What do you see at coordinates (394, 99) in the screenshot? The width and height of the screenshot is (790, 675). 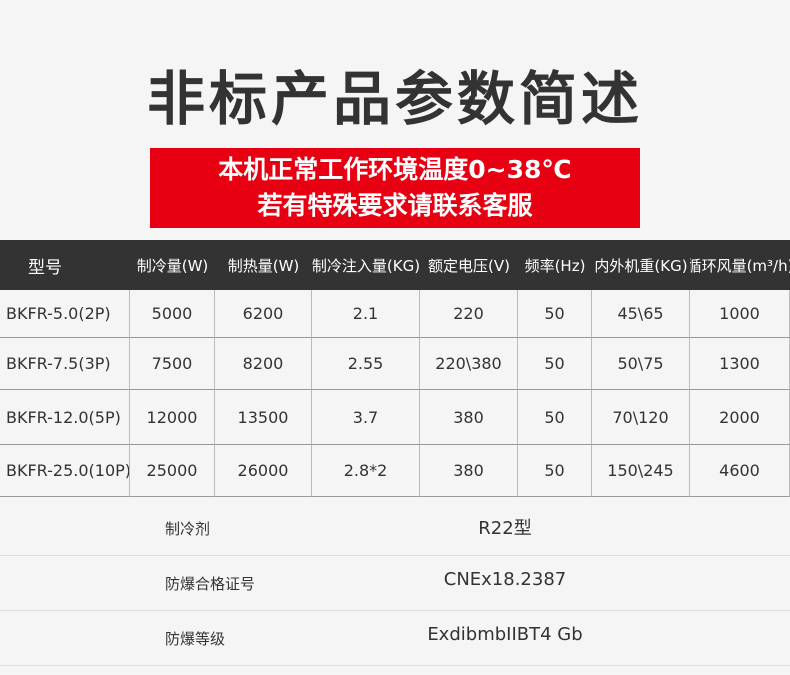 I see `title: 非标产品参数简述` at bounding box center [394, 99].